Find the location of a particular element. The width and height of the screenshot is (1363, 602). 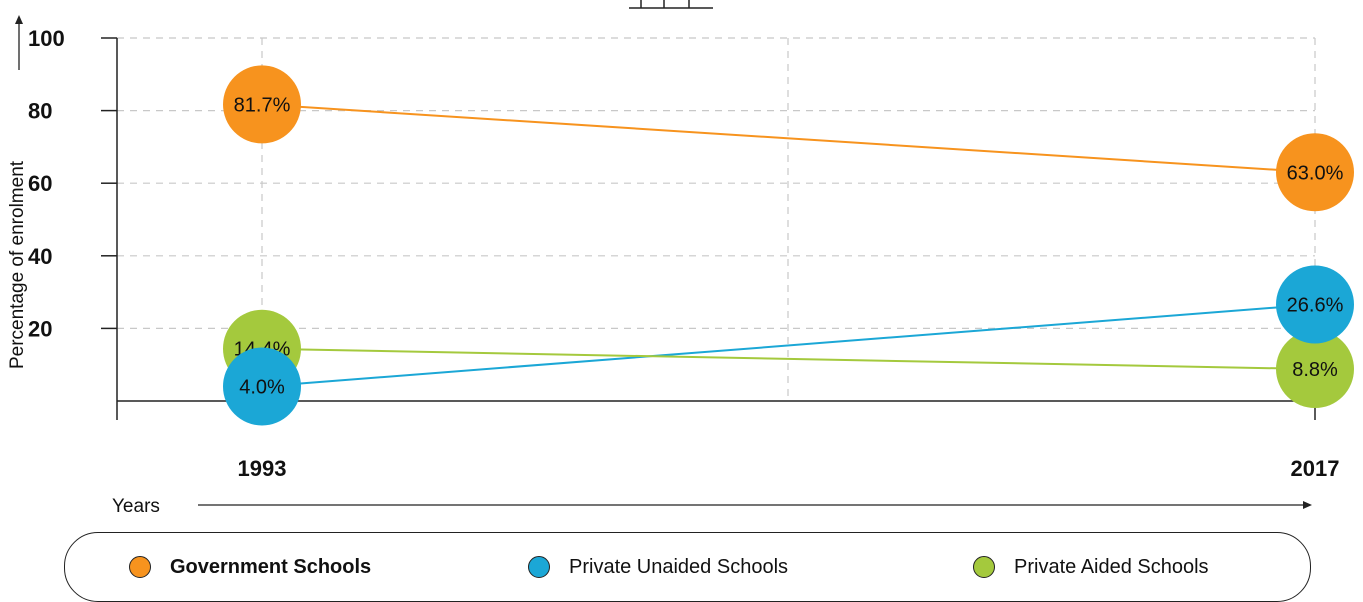

data-label-2-1: 8.8% is located at coordinates (1315, 370).